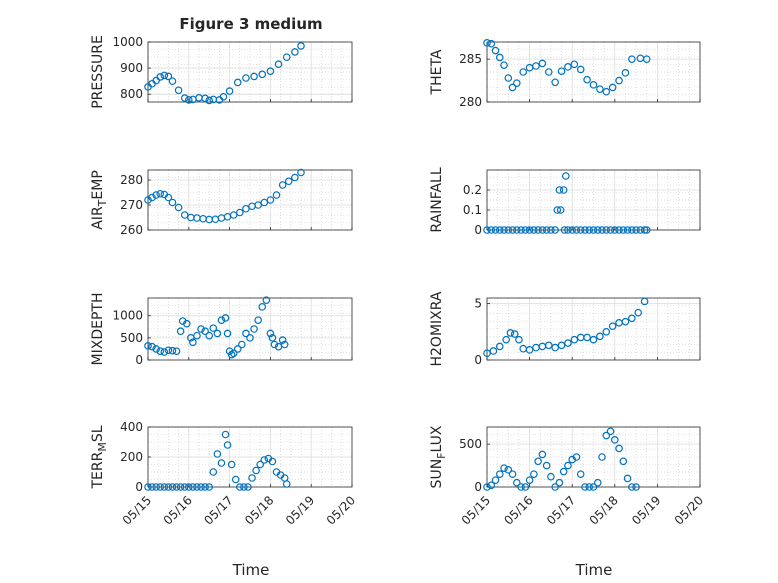 This screenshot has height=583, width=778. I want to click on subplot-1: 800 900 1000 PRESSURE, so click(221, 72).